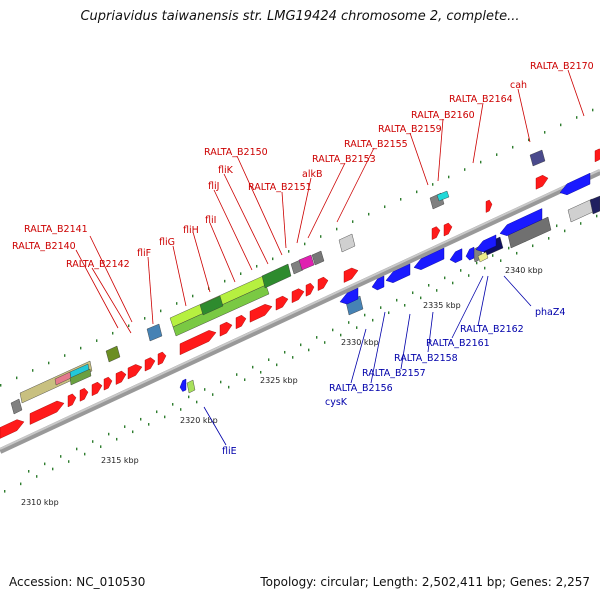  Describe the element at coordinates (144, 253) in the screenshot. I see `label-fliF: fliF` at that location.